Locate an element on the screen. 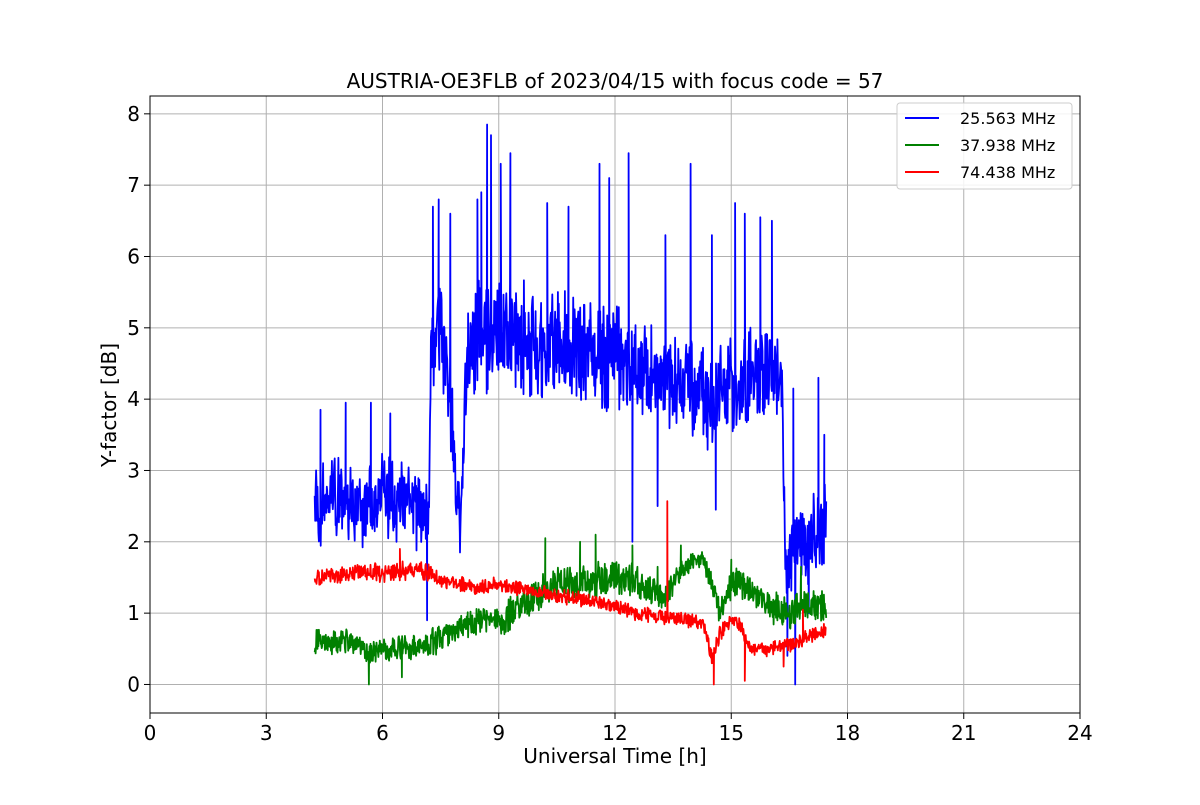 This screenshot has height=805, width=1200. legend-label-25-563: 25.563 MHz is located at coordinates (1007, 118).